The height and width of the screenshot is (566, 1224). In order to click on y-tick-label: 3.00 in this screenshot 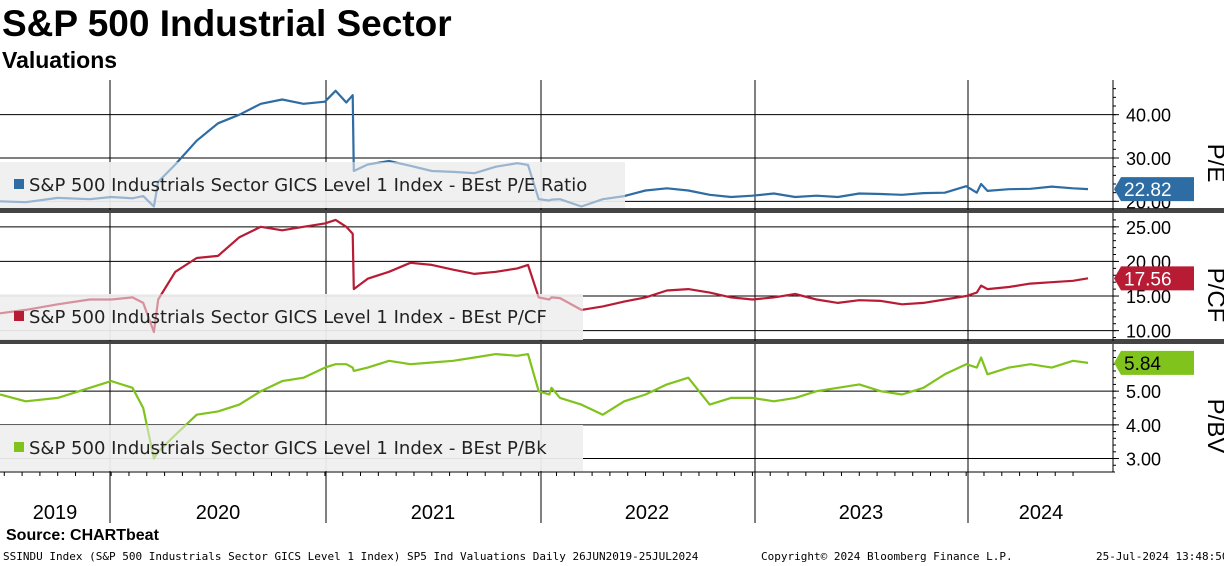, I will do `click(1143, 460)`.